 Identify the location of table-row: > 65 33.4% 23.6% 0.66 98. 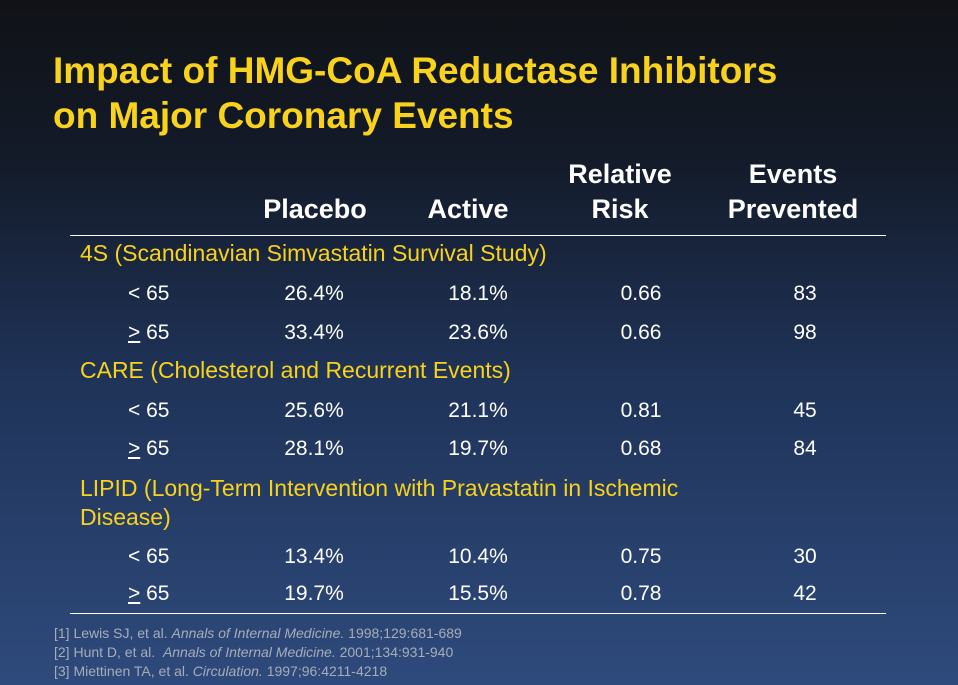
(479, 333).